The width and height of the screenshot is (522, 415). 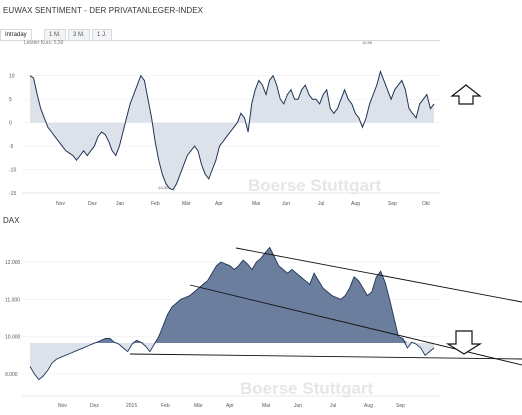 What do you see at coordinates (120, 204) in the screenshot?
I see `sentiment-x-tick-label: Jan` at bounding box center [120, 204].